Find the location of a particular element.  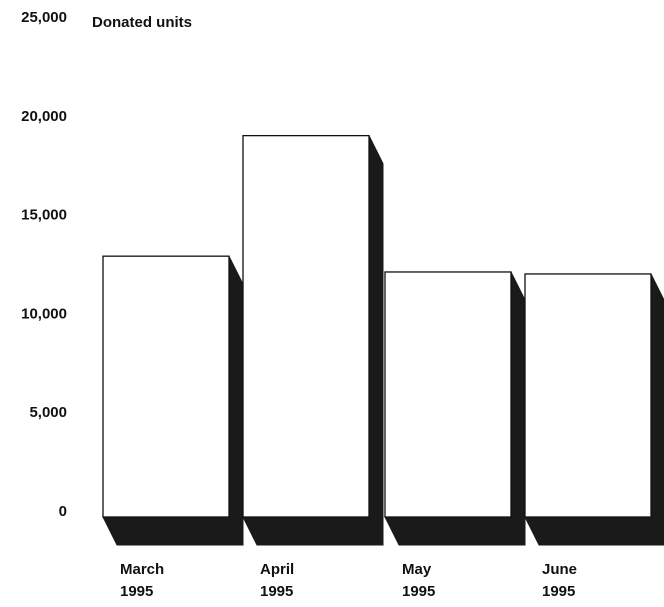

y-tick-label: 25,000 is located at coordinates (44, 17).